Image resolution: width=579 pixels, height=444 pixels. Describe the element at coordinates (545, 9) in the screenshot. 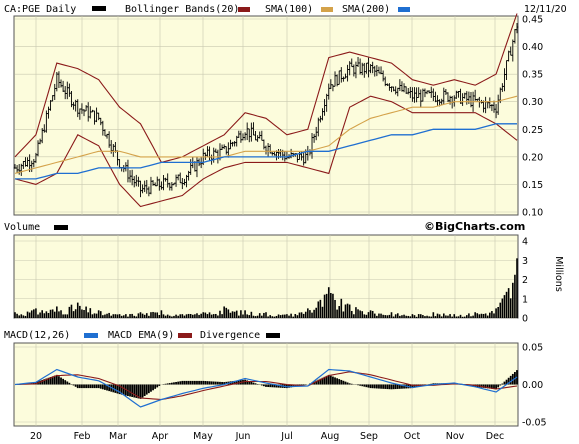

I see `date-label: 12/11/20` at that location.